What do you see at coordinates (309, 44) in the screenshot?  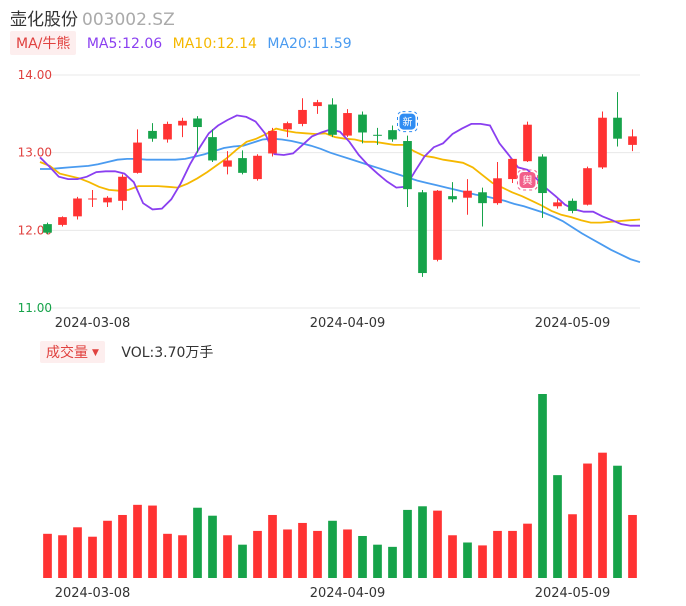 I see `ma20-legend: MA20:11.59` at bounding box center [309, 44].